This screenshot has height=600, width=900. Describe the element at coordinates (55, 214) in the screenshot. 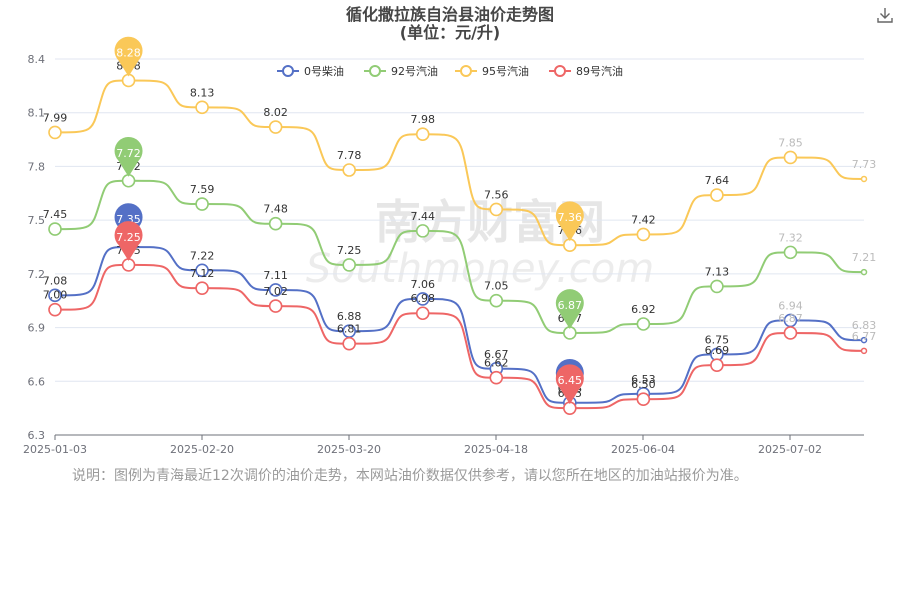

I see `data-label: 7.45` at that location.